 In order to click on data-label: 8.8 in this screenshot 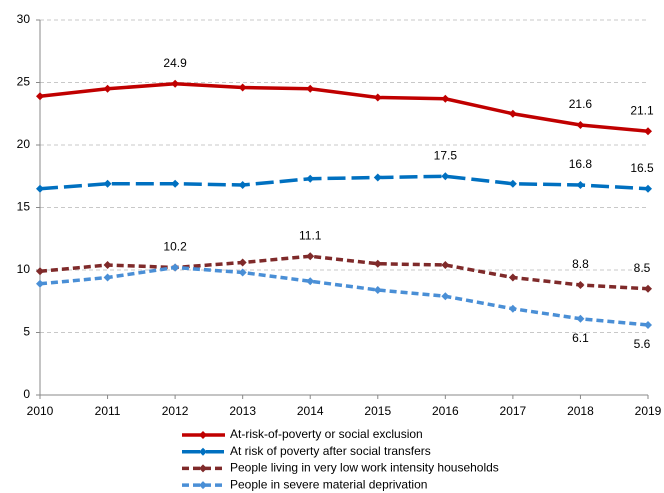, I will do `click(580, 264)`.